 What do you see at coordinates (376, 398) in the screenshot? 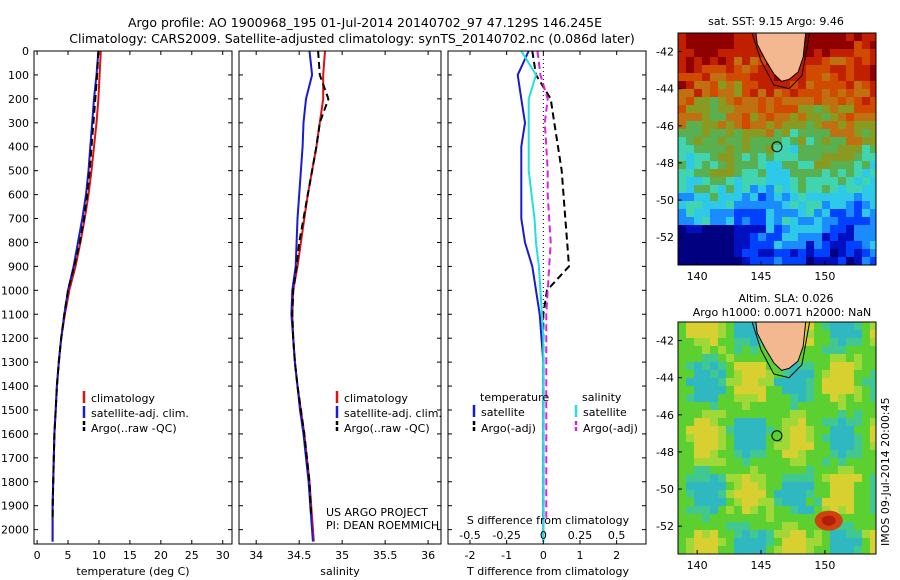
I see `legend-label: climatology` at bounding box center [376, 398].